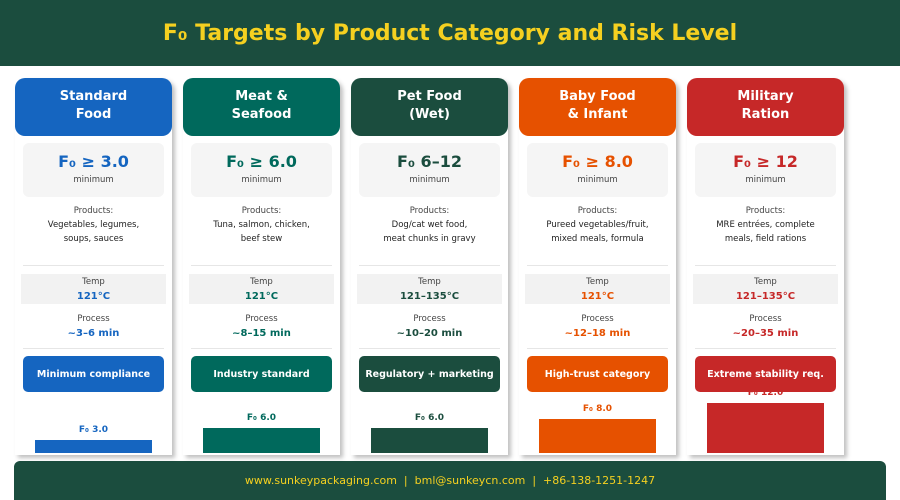  I want to click on tag: Extreme stability req., so click(765, 374).